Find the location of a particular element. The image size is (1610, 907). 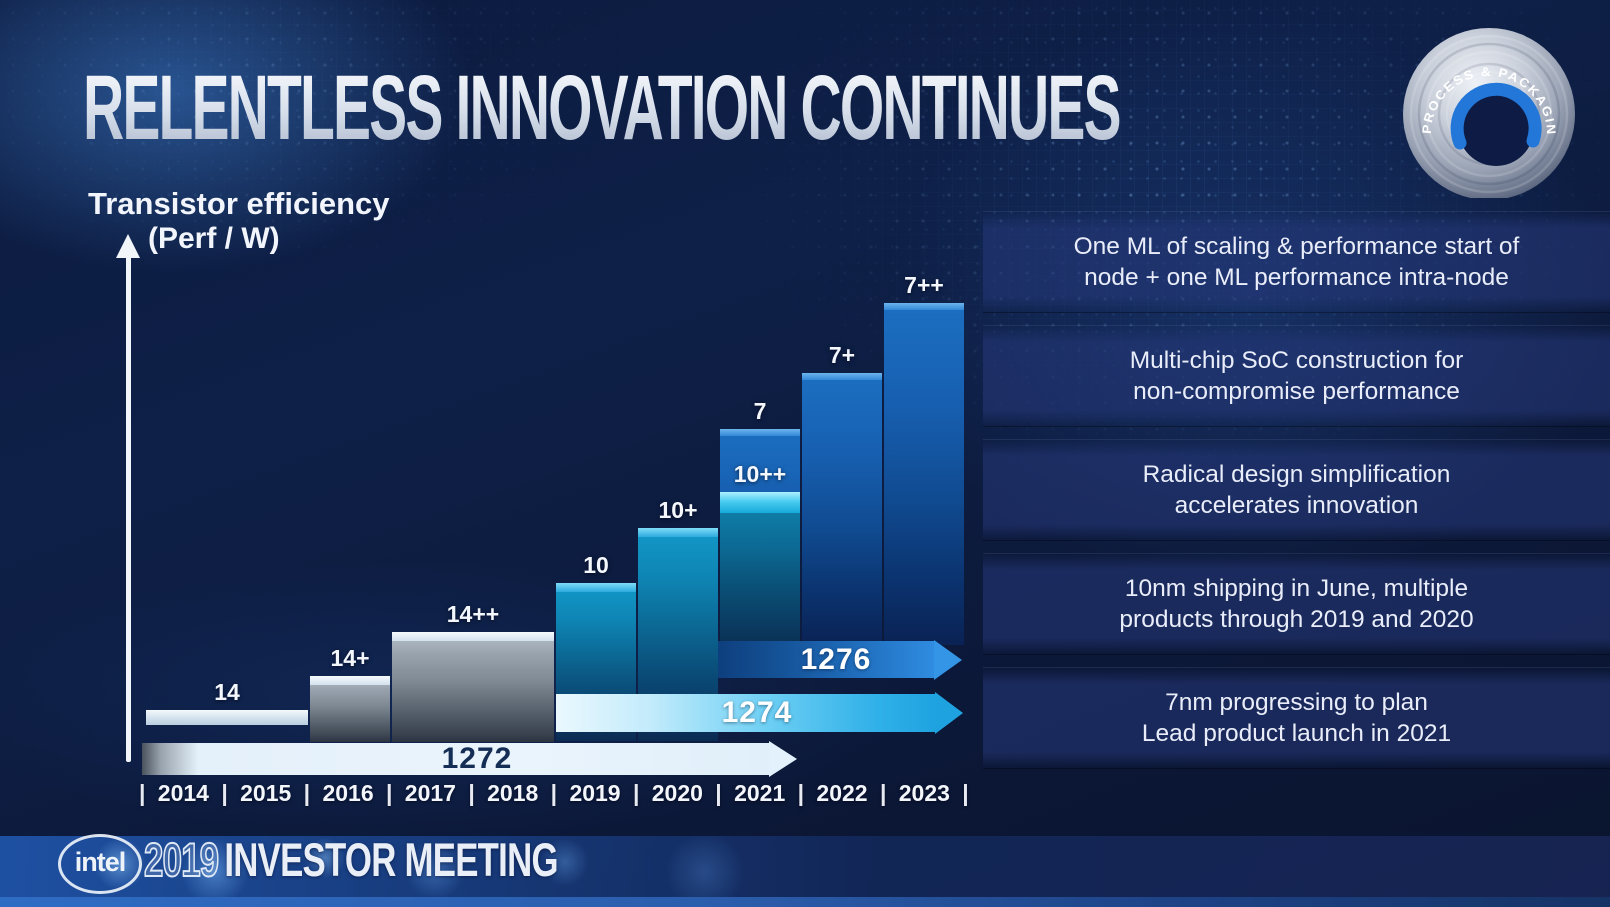

year-tick-2017: 2017 is located at coordinates (430, 792).